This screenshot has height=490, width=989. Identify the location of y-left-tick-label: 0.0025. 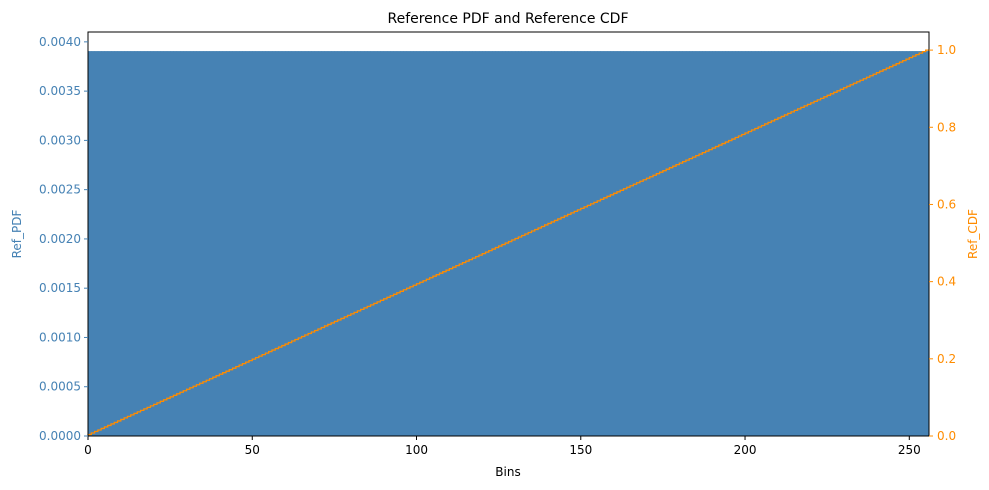
(60, 190).